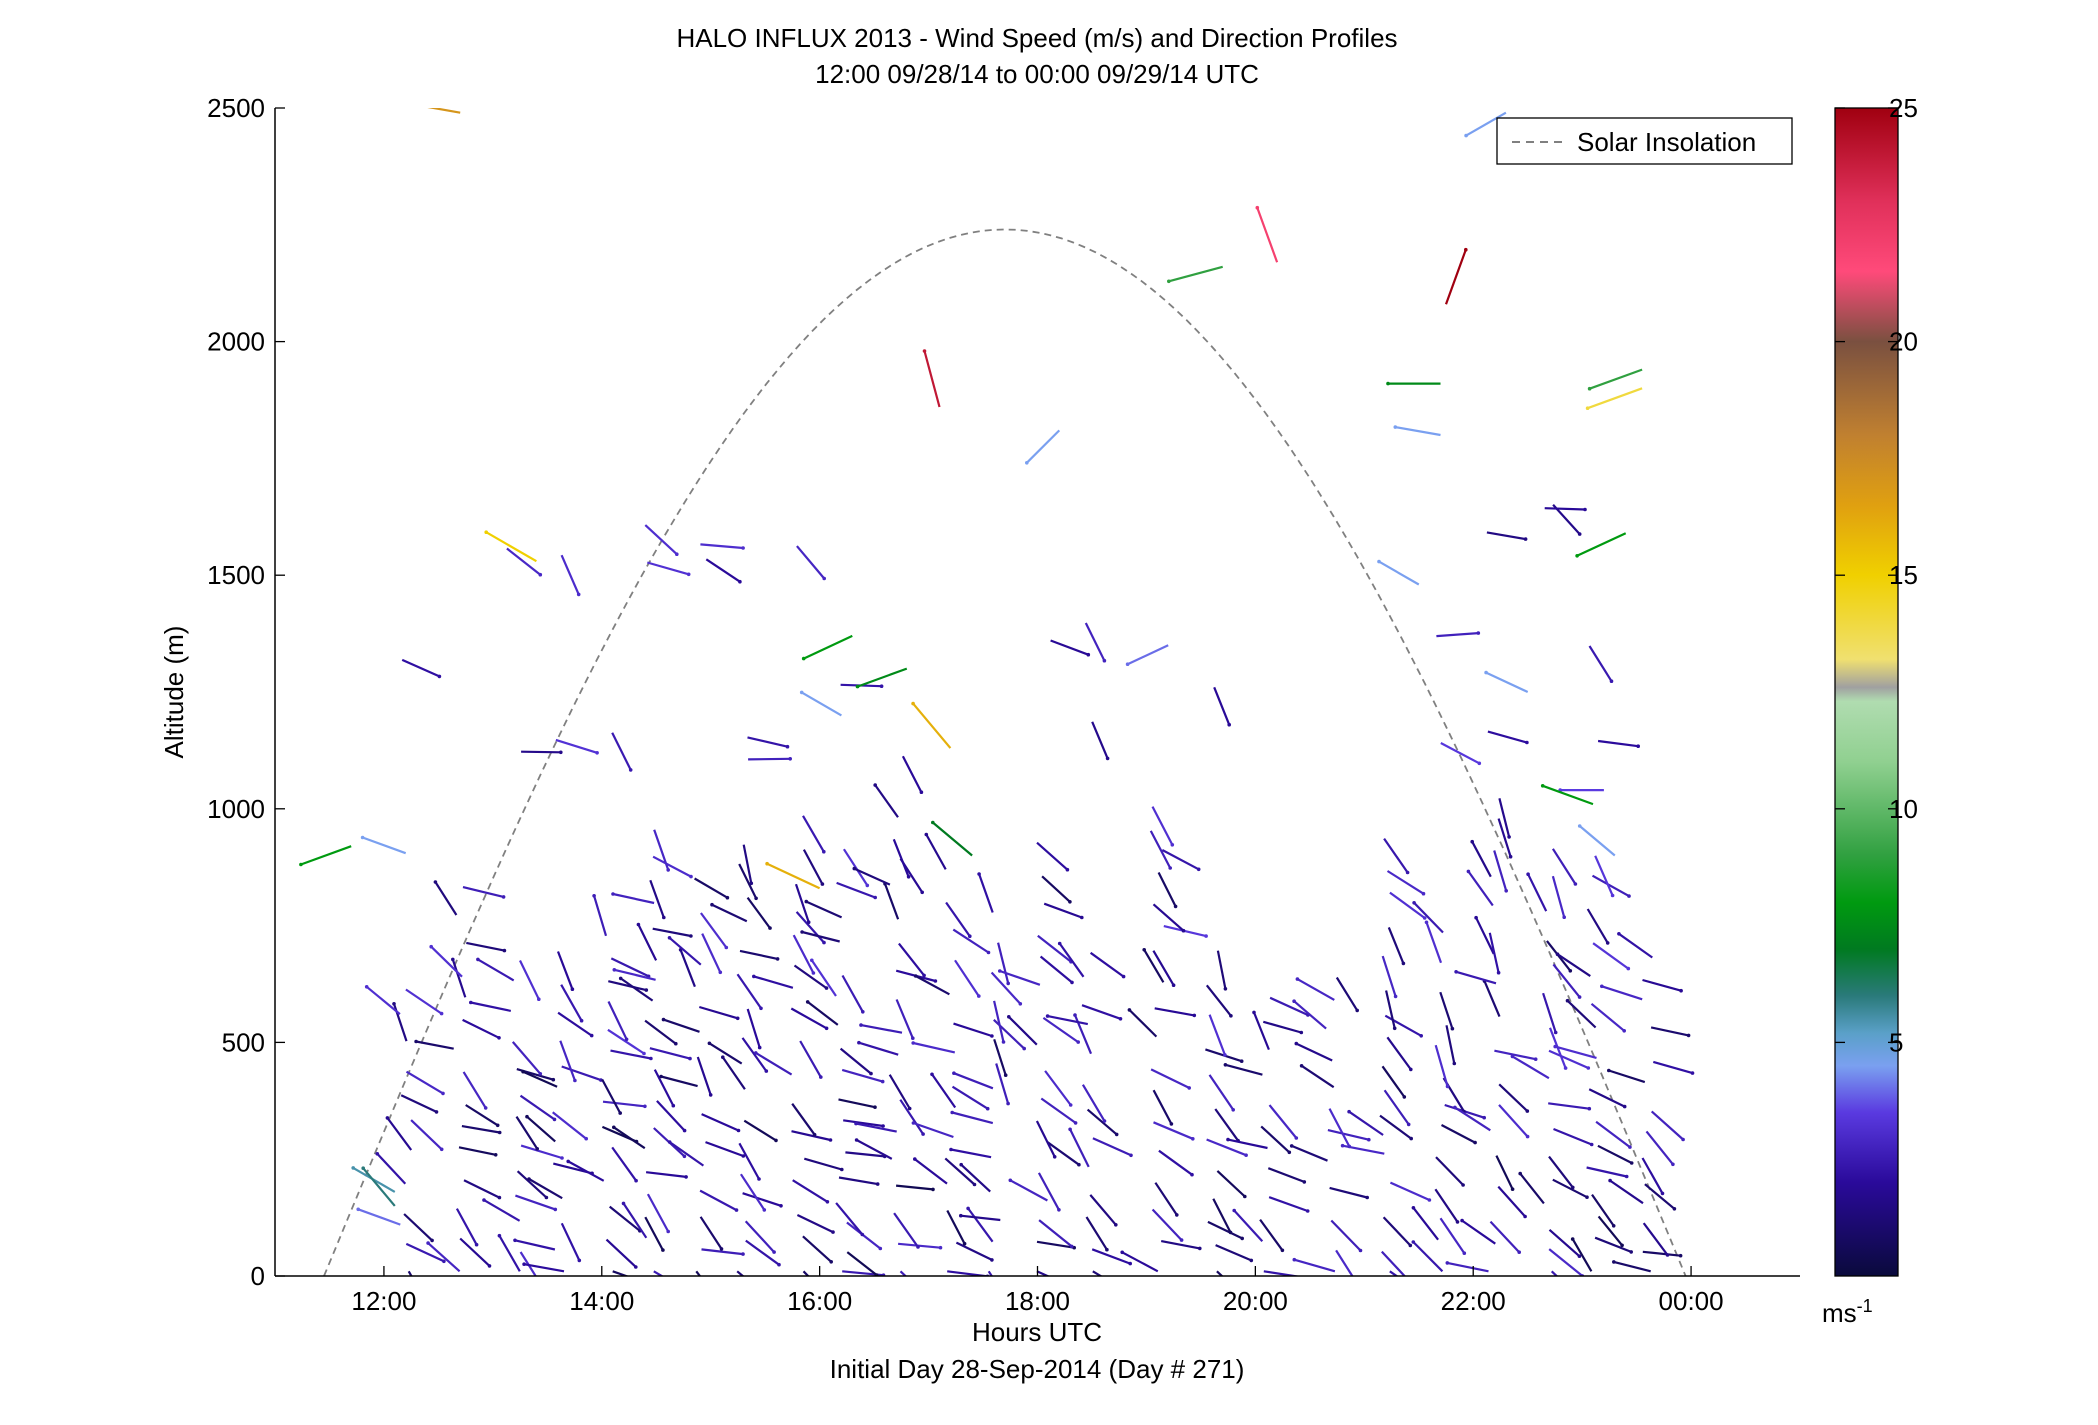 The height and width of the screenshot is (1425, 2098). I want to click on x-tick-label: 18:00, so click(1037, 1301).